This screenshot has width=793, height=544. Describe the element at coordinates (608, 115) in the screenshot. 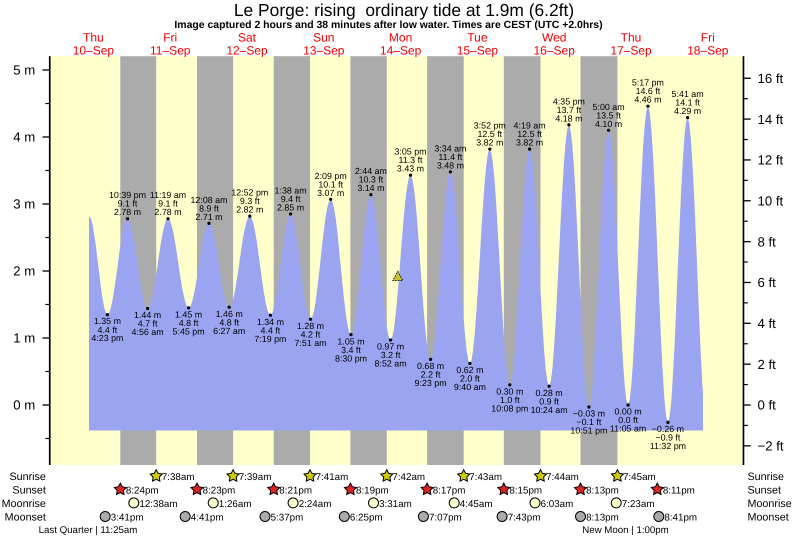

I see `svg-text: 13.5 ft` at that location.